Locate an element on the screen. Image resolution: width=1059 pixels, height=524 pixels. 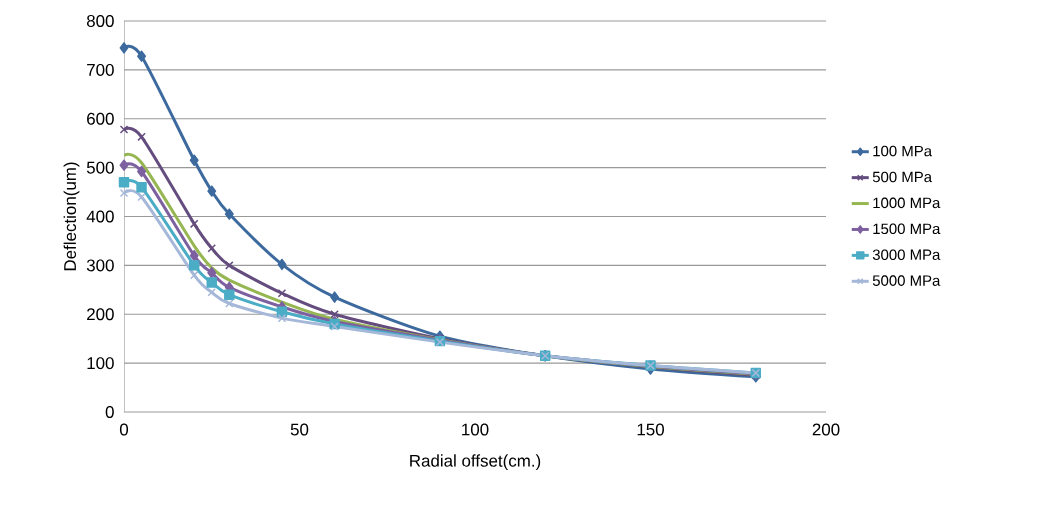
y-tick-label: 0 is located at coordinates (109, 412).